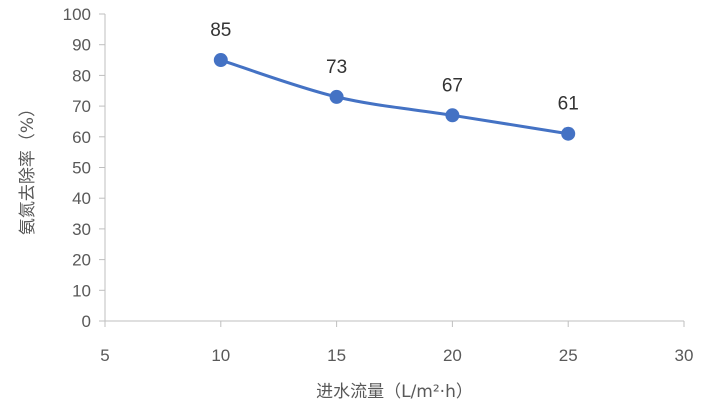 The image size is (715, 404). I want to click on data-labels: 85 73 67 61, so click(394, 67).